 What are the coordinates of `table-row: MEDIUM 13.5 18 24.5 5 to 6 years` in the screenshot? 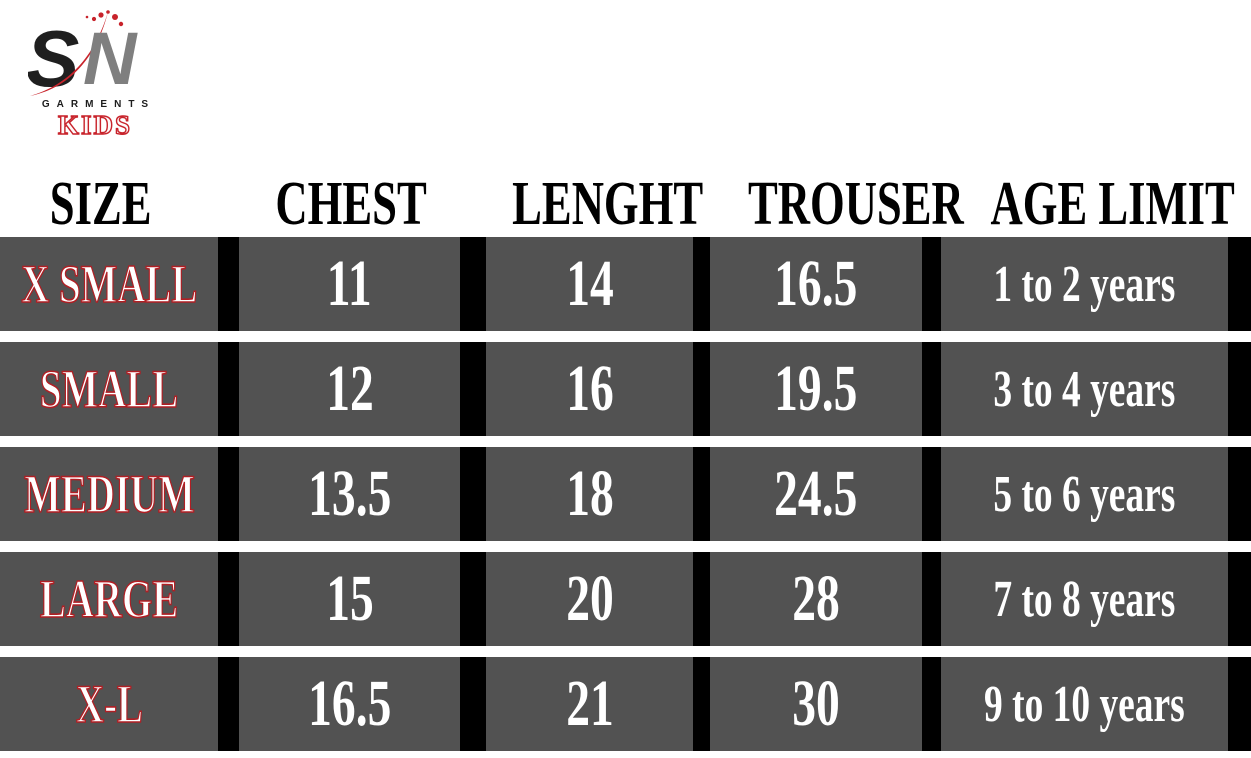 It's located at (625, 494).